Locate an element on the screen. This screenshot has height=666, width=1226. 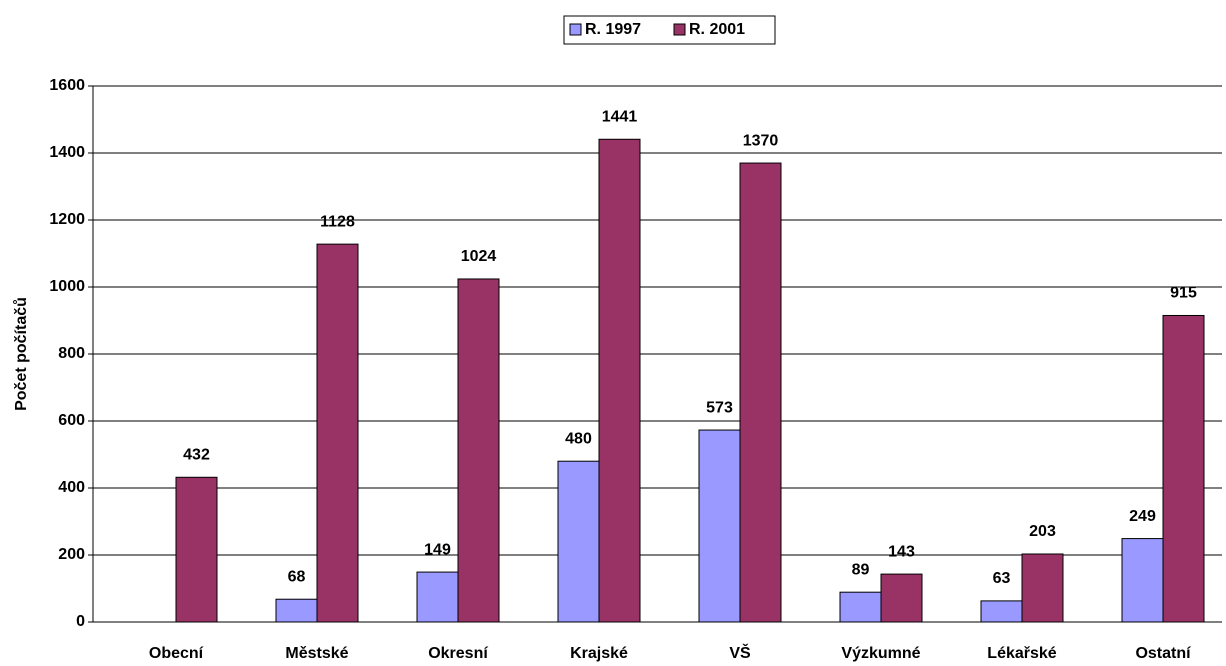
data-label: 249 is located at coordinates (1142, 516).